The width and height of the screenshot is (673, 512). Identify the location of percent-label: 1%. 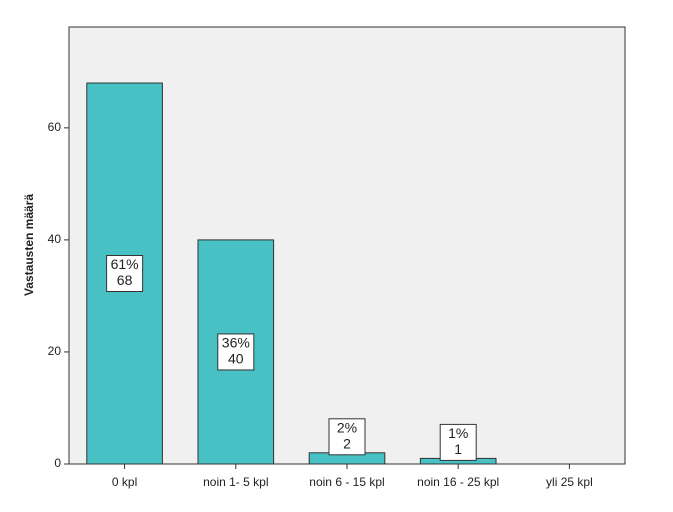
(458, 433).